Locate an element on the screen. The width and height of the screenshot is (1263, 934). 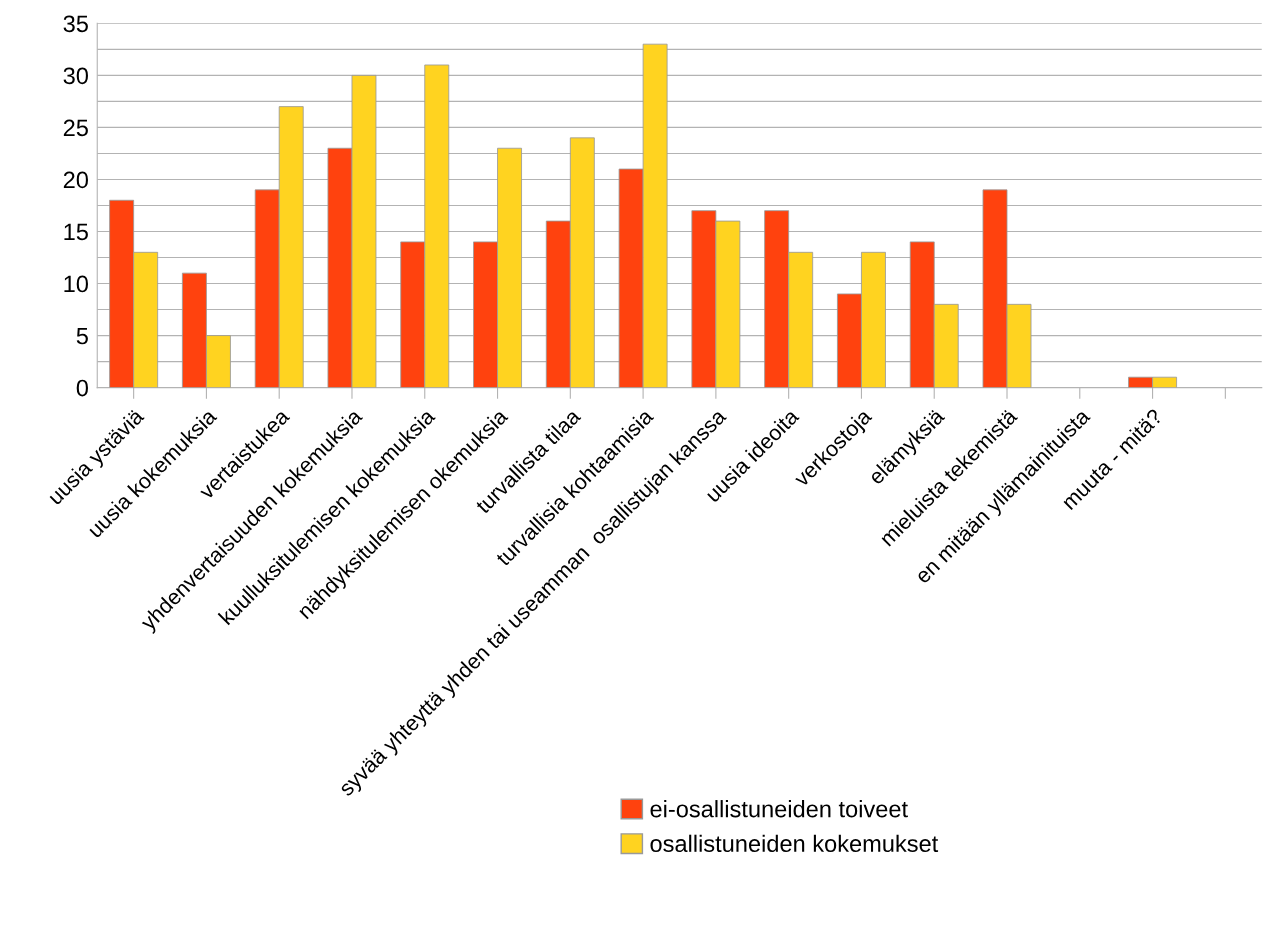
y-tick-label: 35 is located at coordinates (75, 24).